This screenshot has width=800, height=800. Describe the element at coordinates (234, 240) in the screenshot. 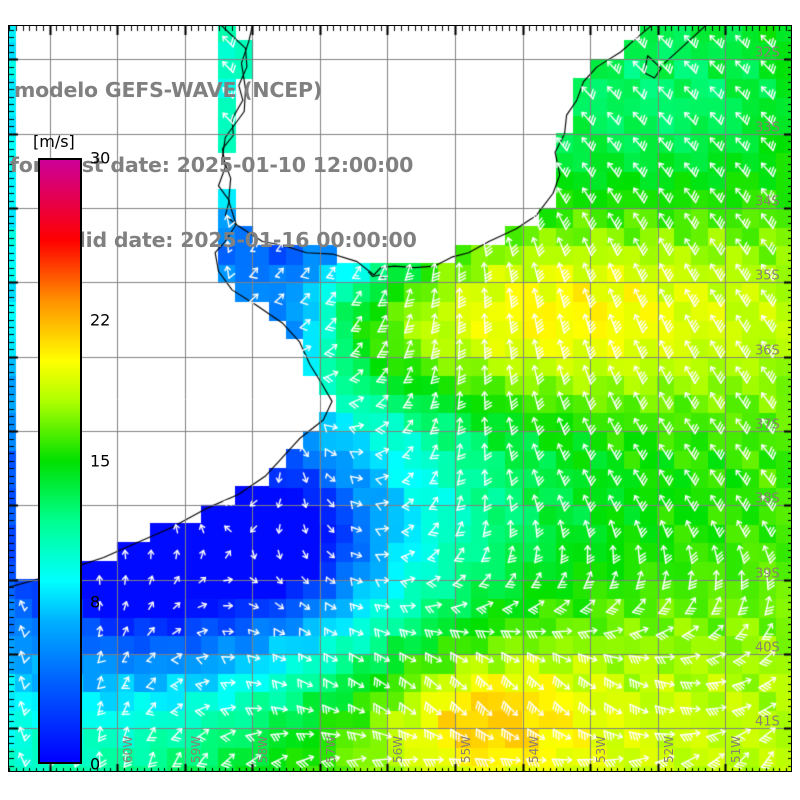

I see `title-valid-date: valid date: 2025-01-16 00:00:00` at that location.